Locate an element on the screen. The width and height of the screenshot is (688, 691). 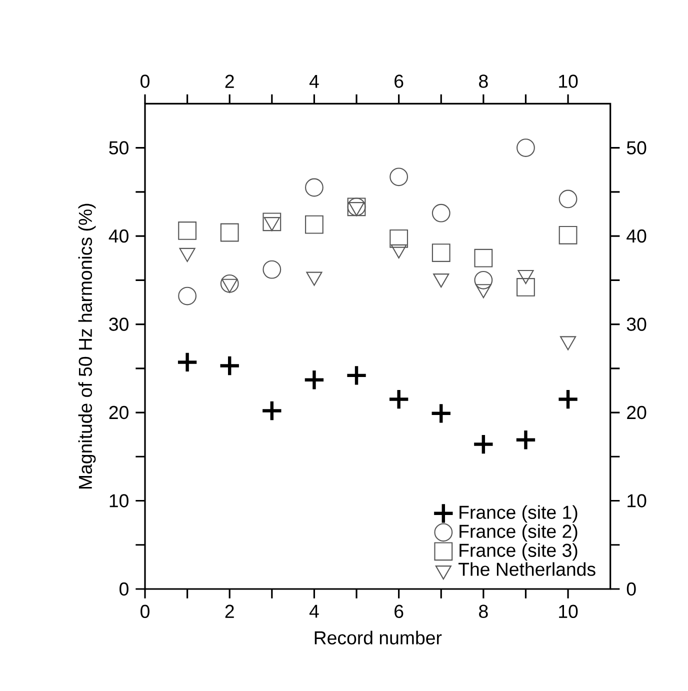
y2-tick-label: 10 is located at coordinates (637, 501).